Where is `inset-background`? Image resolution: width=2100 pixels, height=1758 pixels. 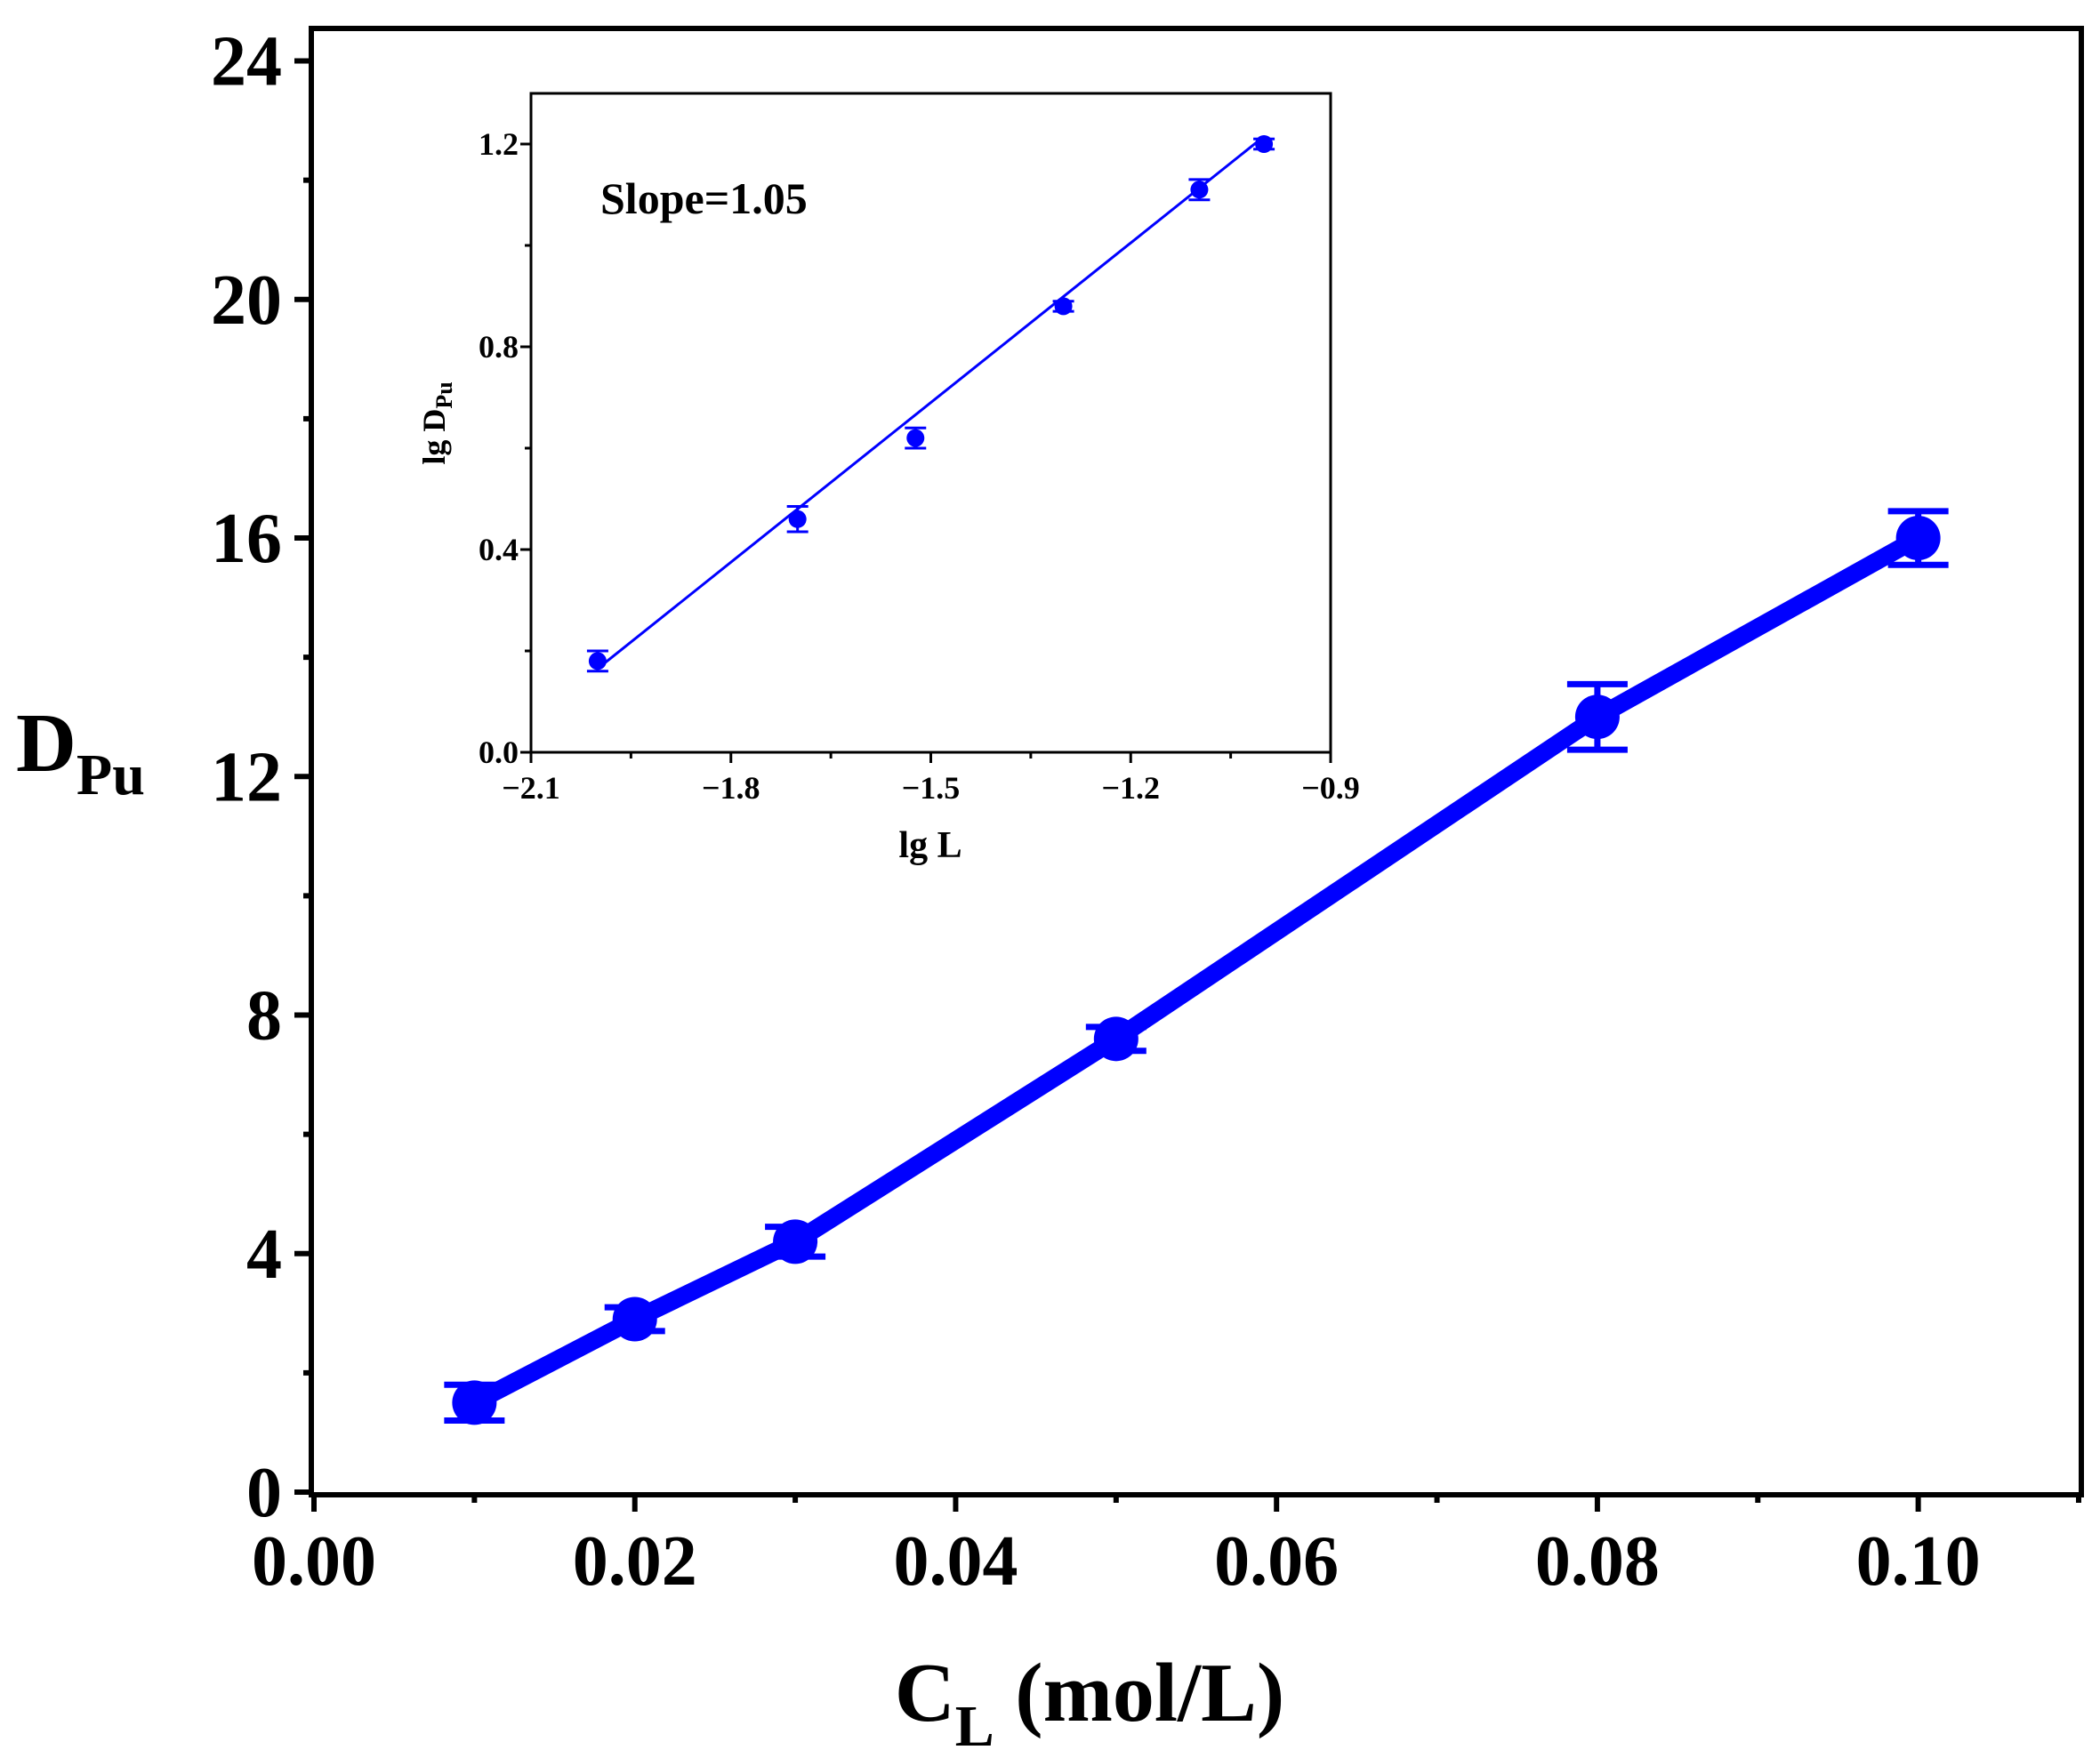
inset-background is located at coordinates (931, 422).